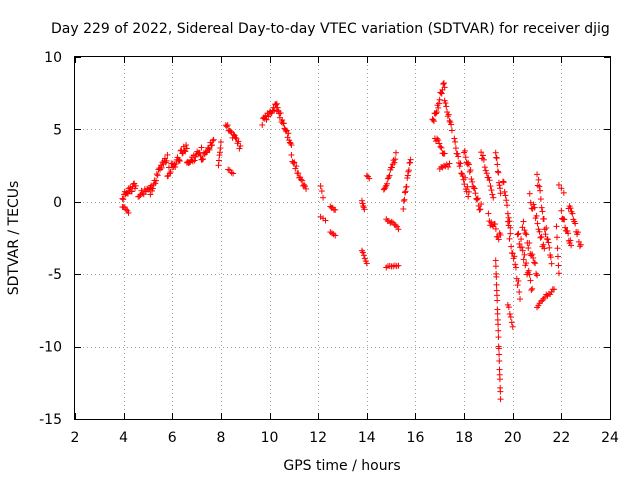 The height and width of the screenshot is (480, 640). I want to click on x-tick-label: 8, so click(220, 438).